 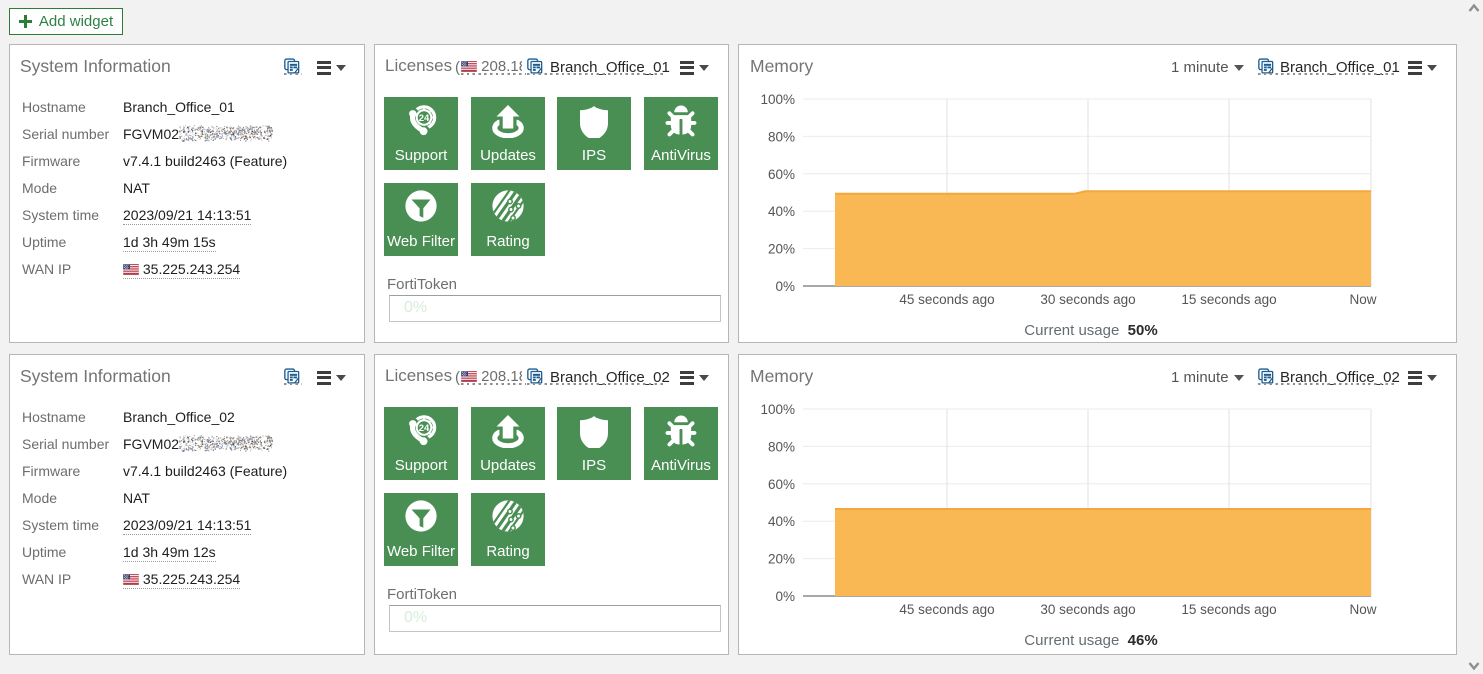 What do you see at coordinates (1090, 330) in the screenshot?
I see `svg-text: Current usage 50%` at bounding box center [1090, 330].